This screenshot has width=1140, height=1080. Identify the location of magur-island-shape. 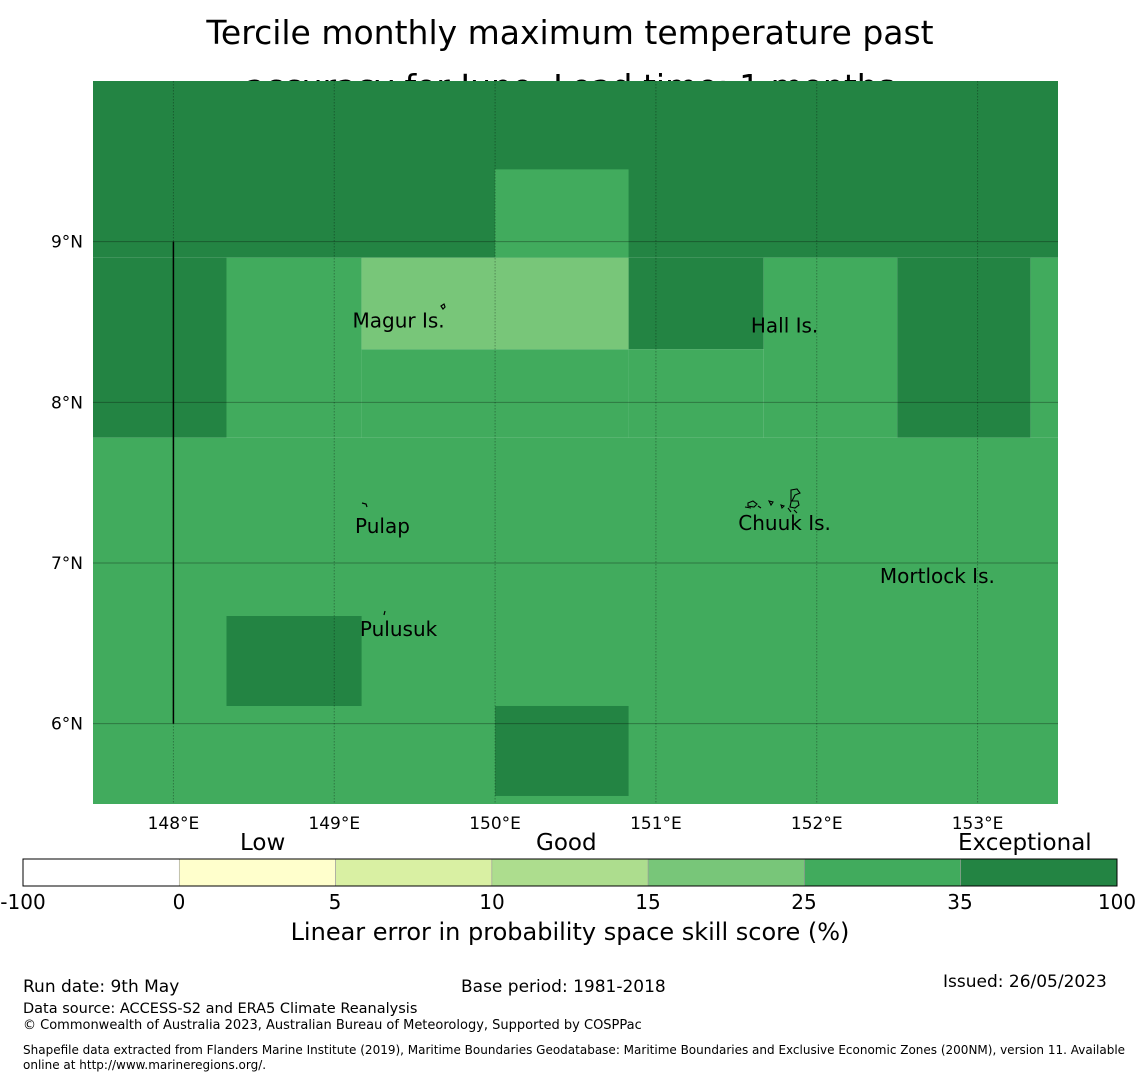
(443, 306).